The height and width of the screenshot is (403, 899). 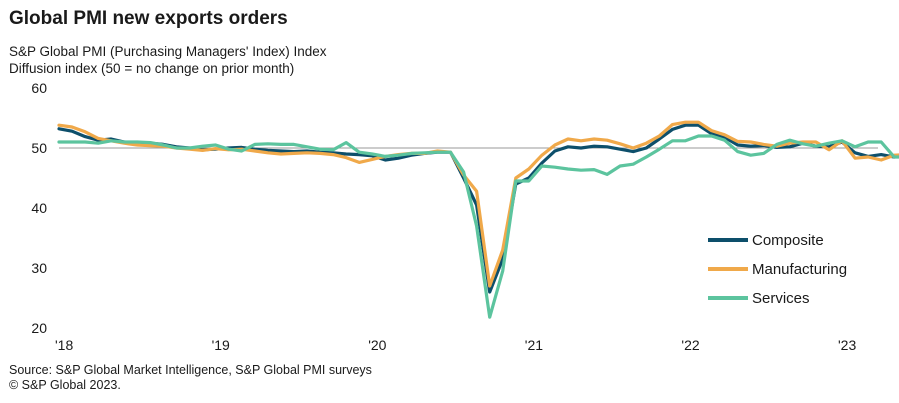 I want to click on y-tick-label-30: 30, so click(x=39, y=268).